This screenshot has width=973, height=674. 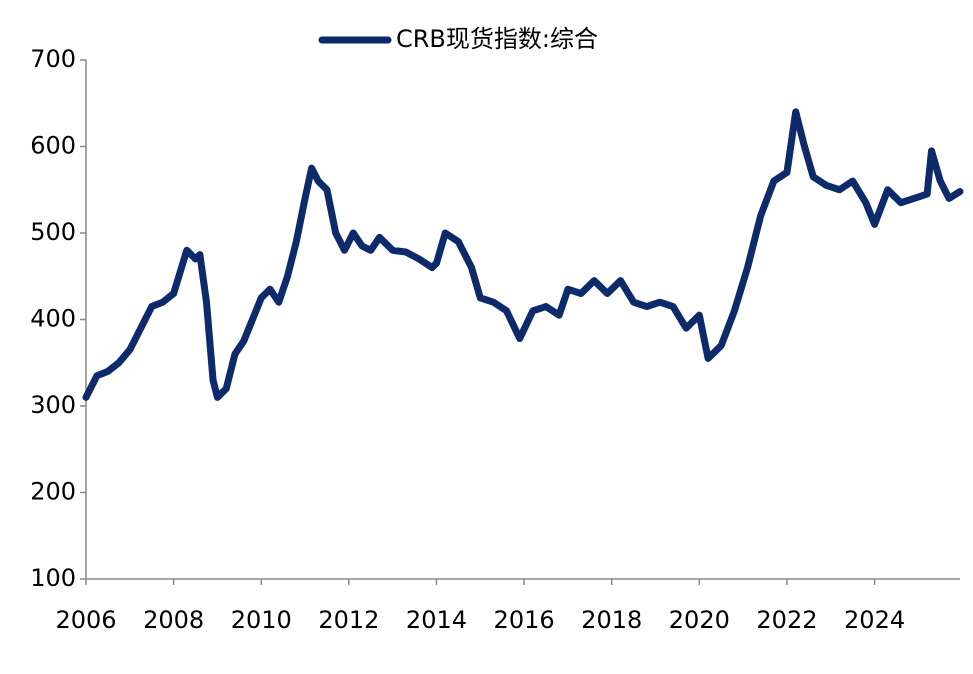 What do you see at coordinates (53, 405) in the screenshot?
I see `y-tick-label: 300` at bounding box center [53, 405].